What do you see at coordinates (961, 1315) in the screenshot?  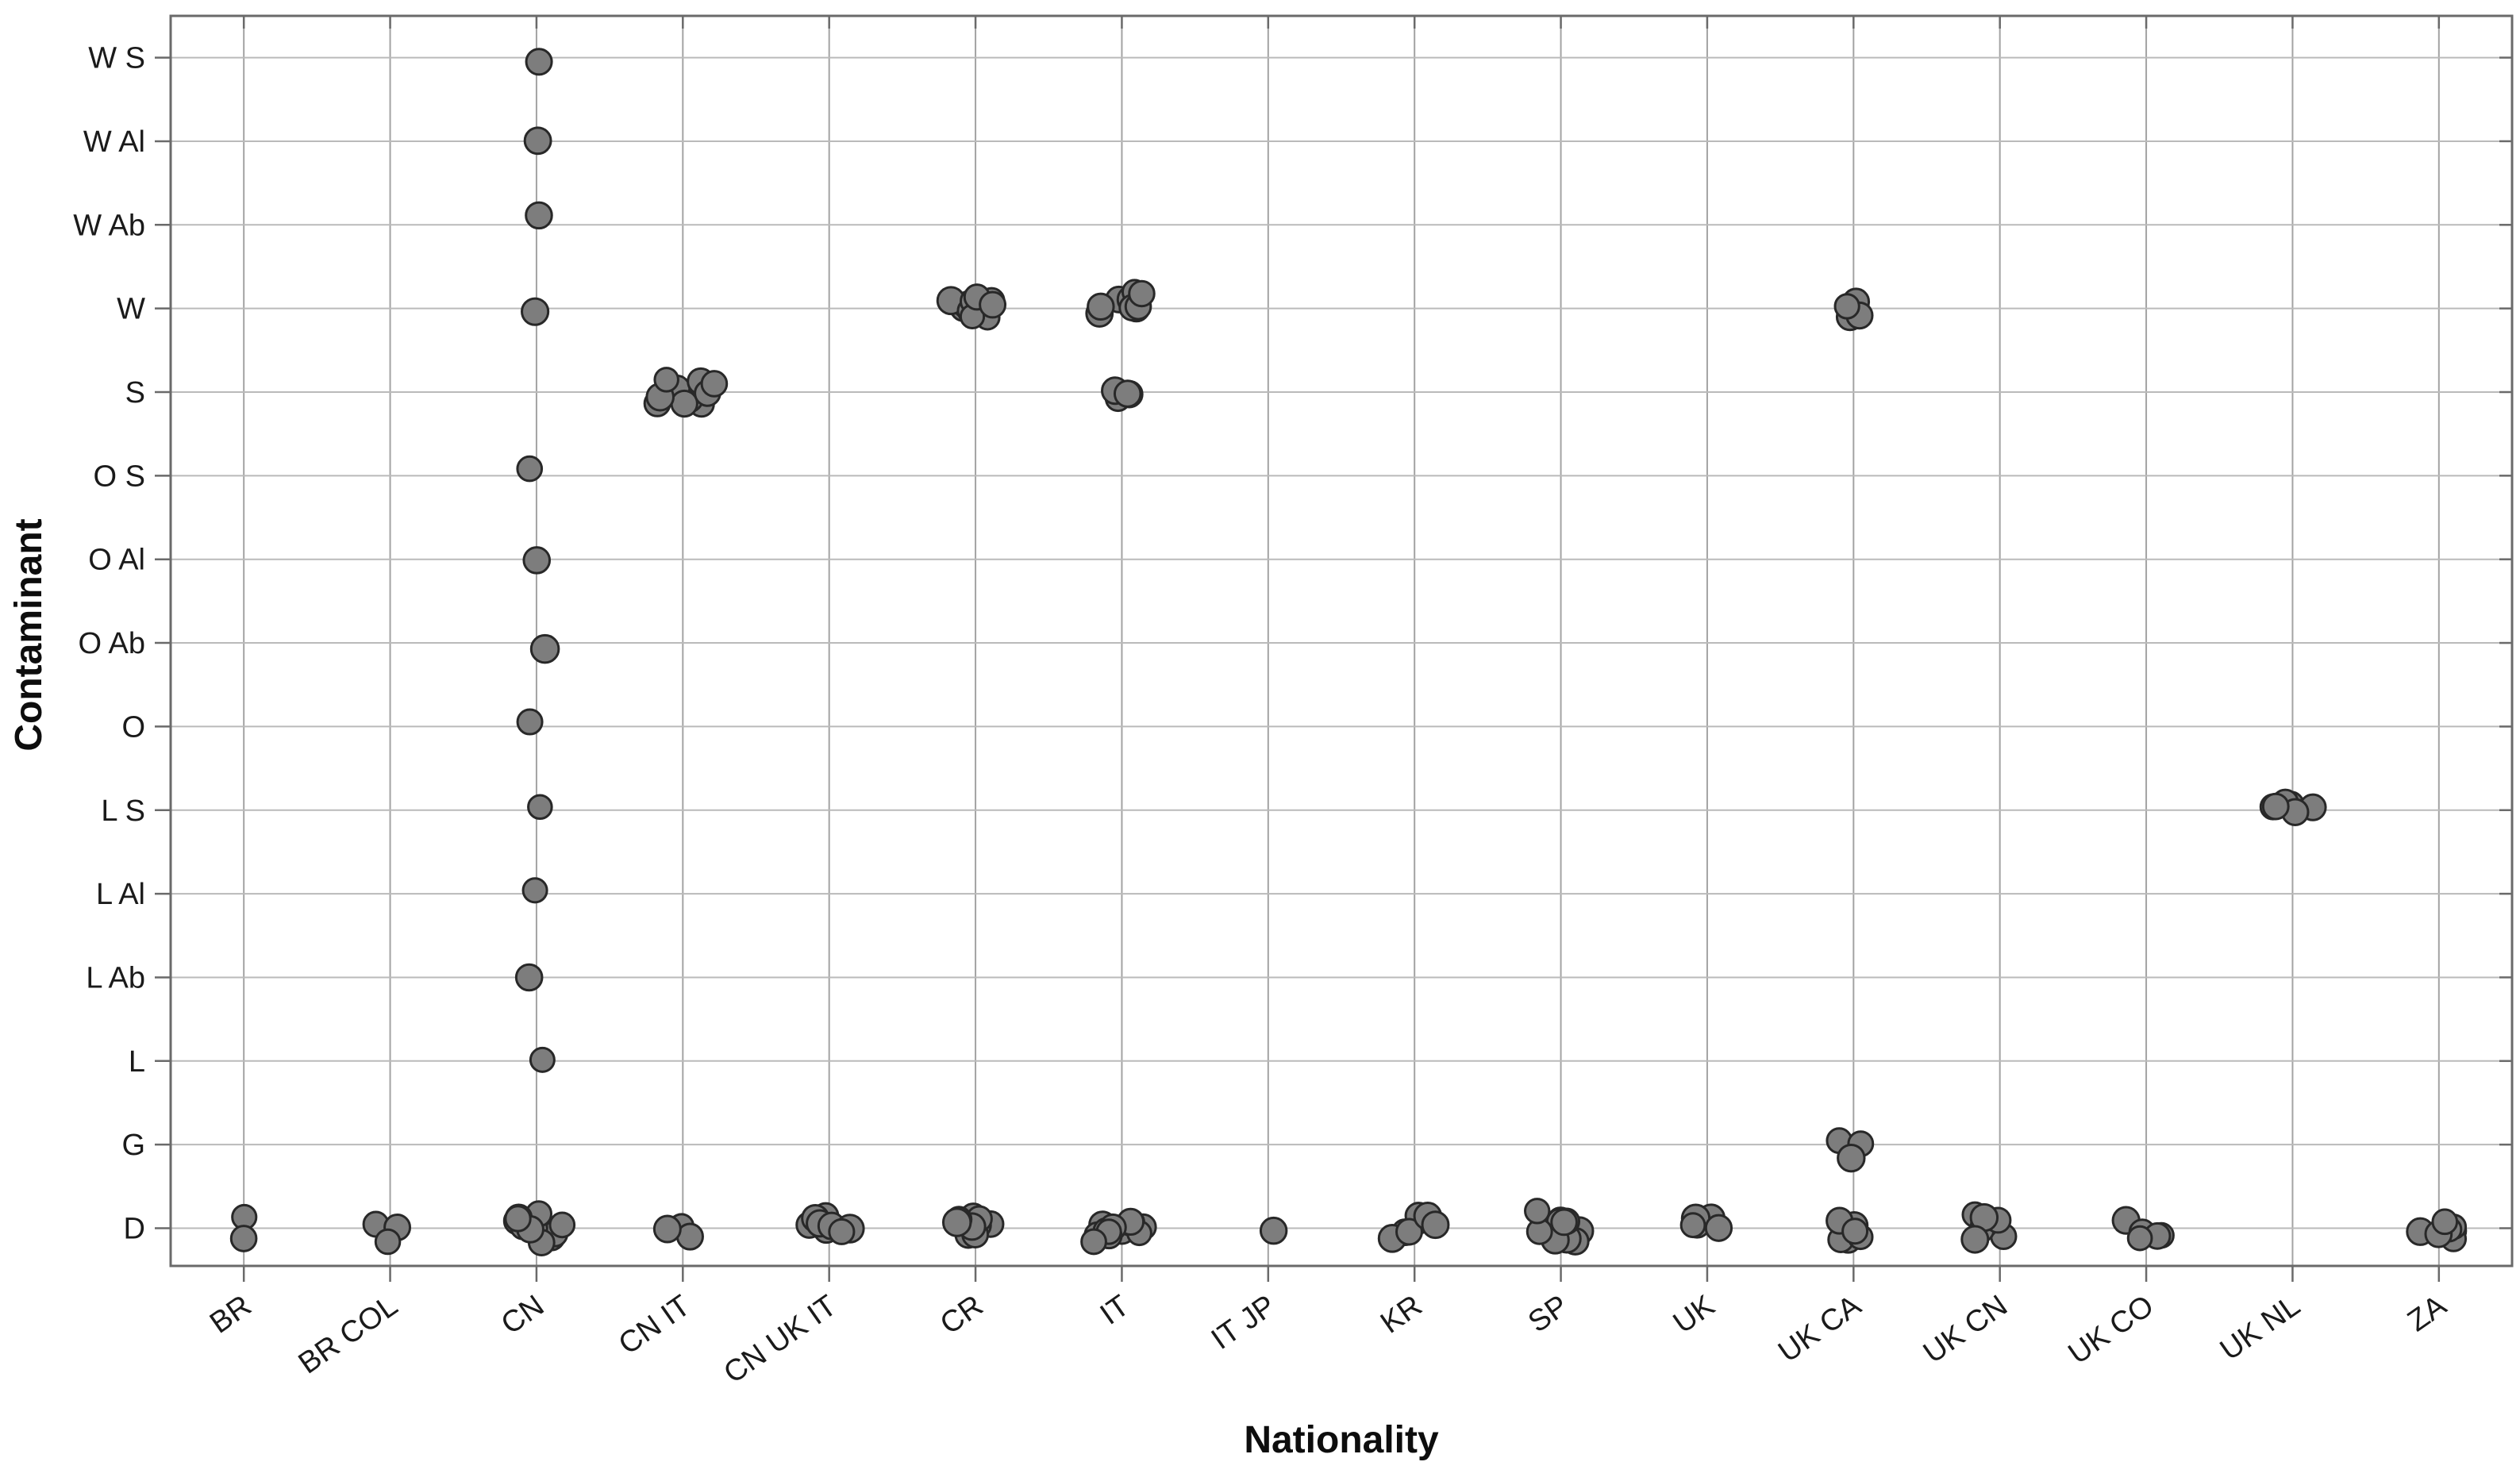 I see `x-tick-label: CR` at bounding box center [961, 1315].